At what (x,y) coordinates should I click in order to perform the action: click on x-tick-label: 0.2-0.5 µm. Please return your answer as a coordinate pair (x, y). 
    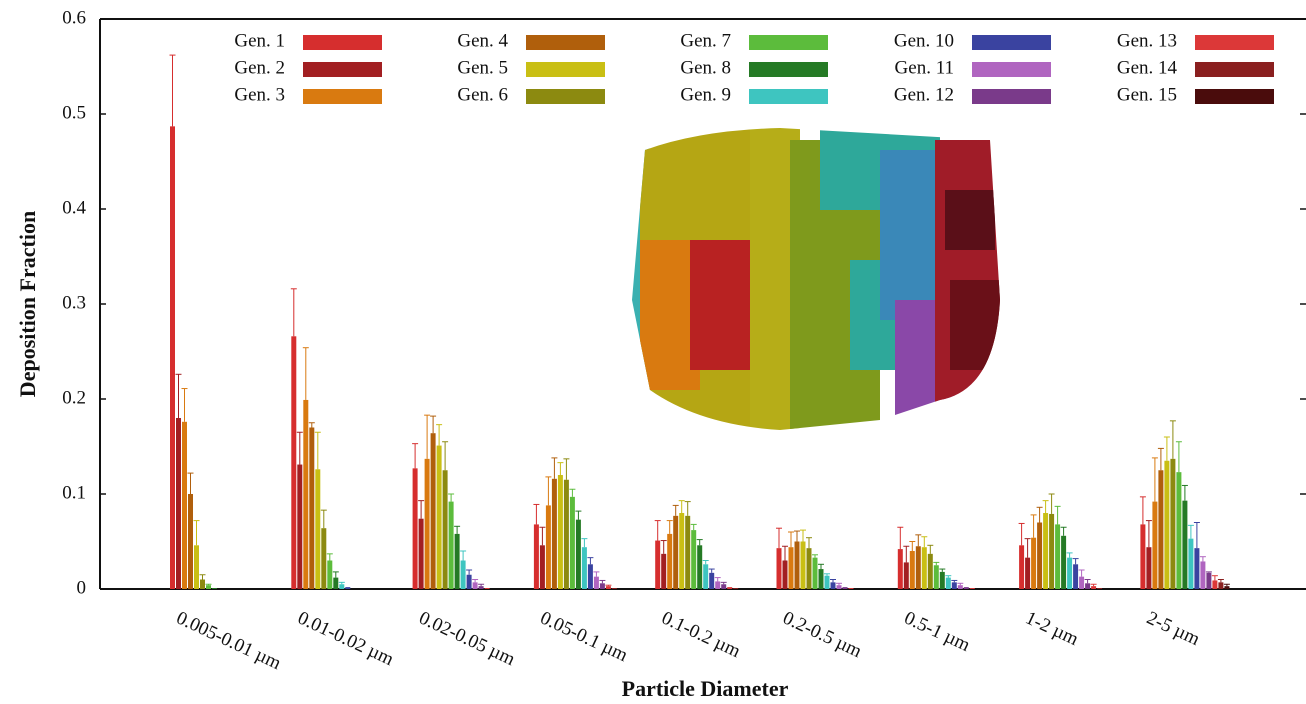
    Looking at the image, I should click on (822, 634).